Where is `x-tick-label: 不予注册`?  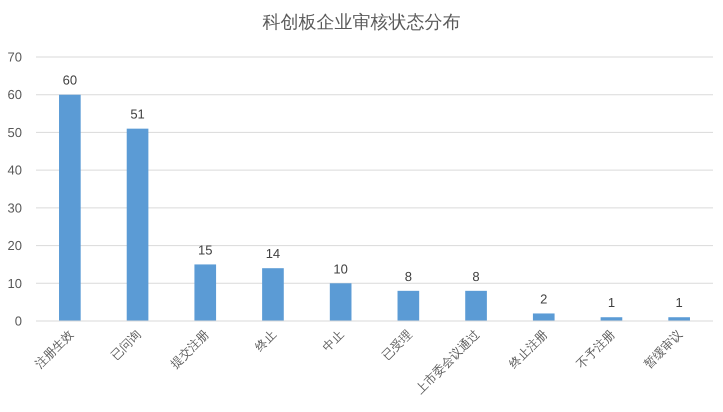
x-tick-label: 不予注册 is located at coordinates (596, 349).